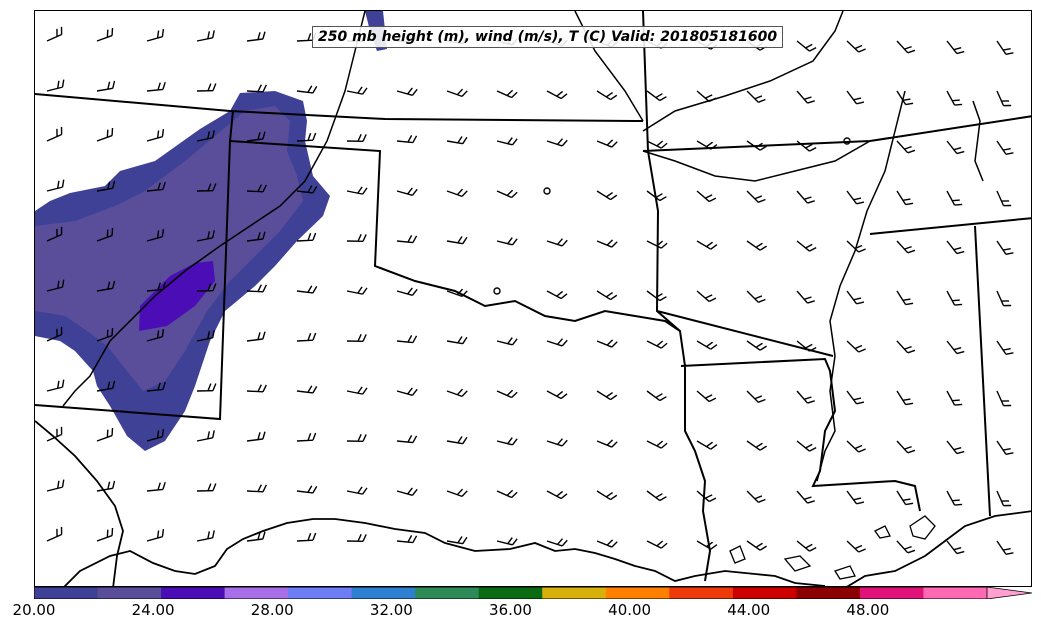 The height and width of the screenshot is (633, 1041). What do you see at coordinates (847, 141) in the screenshot?
I see `calm-wind-marker` at bounding box center [847, 141].